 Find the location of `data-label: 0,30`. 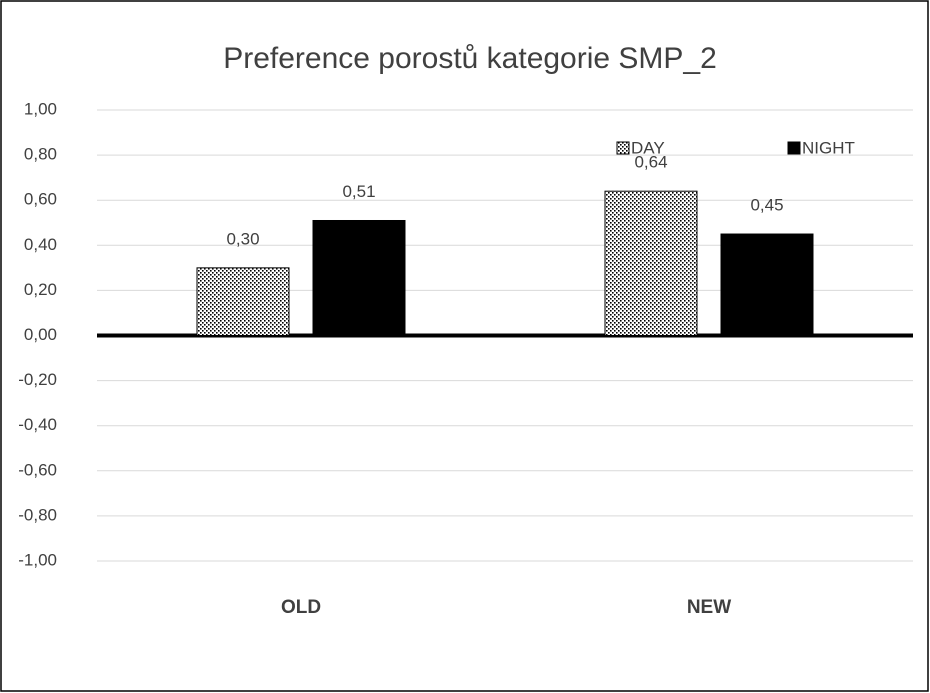

data-label: 0,30 is located at coordinates (242, 238).